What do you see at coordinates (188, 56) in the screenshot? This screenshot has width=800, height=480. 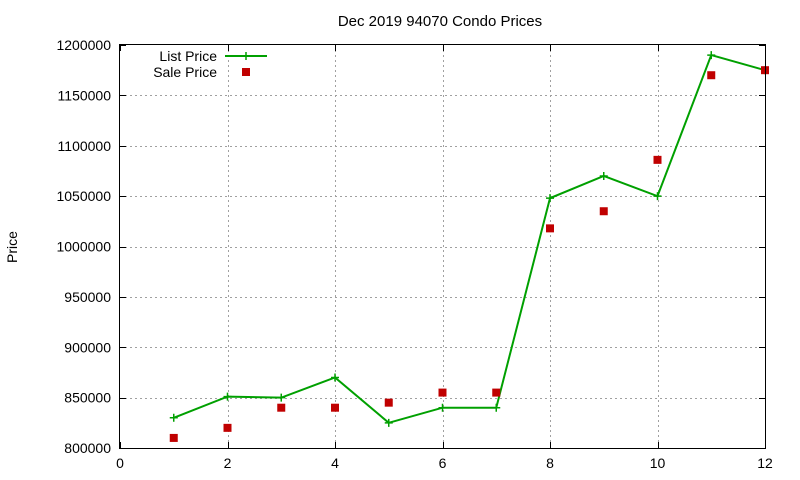 I see `legend-label: List Price` at bounding box center [188, 56].